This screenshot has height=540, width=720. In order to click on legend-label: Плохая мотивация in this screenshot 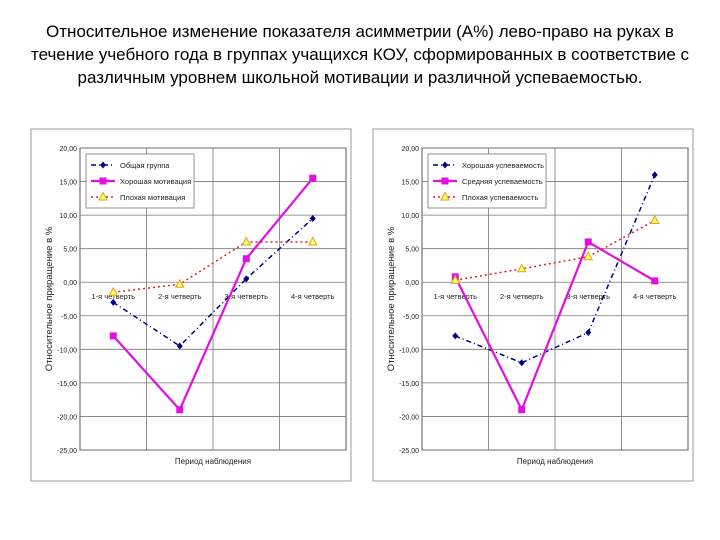, I will do `click(152, 197)`.